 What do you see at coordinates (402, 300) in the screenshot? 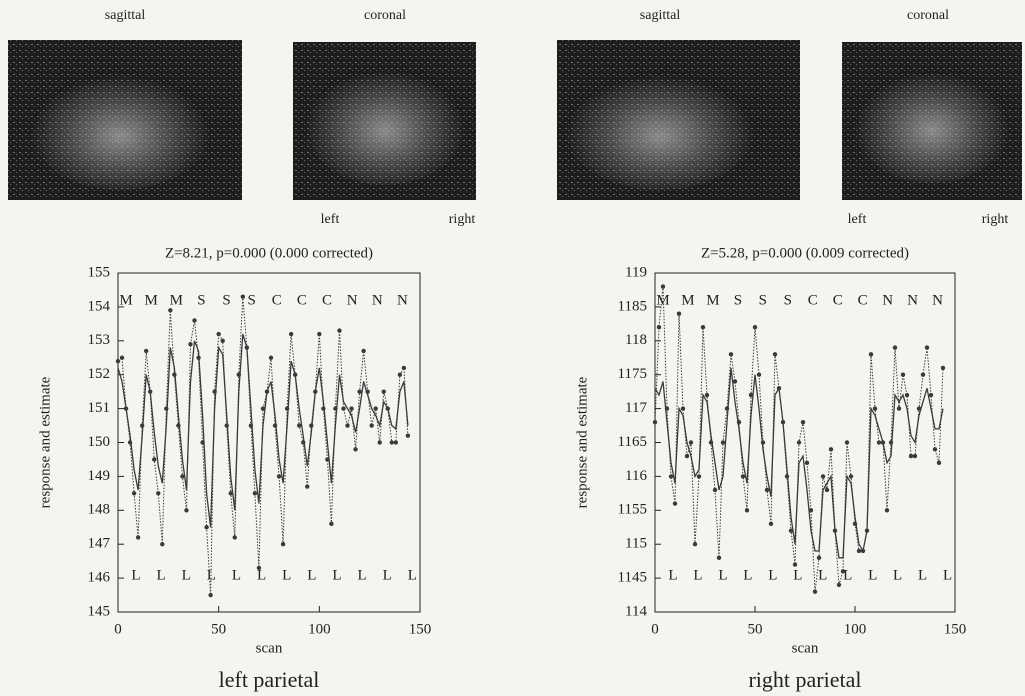
I see `condition-label: N` at bounding box center [402, 300].